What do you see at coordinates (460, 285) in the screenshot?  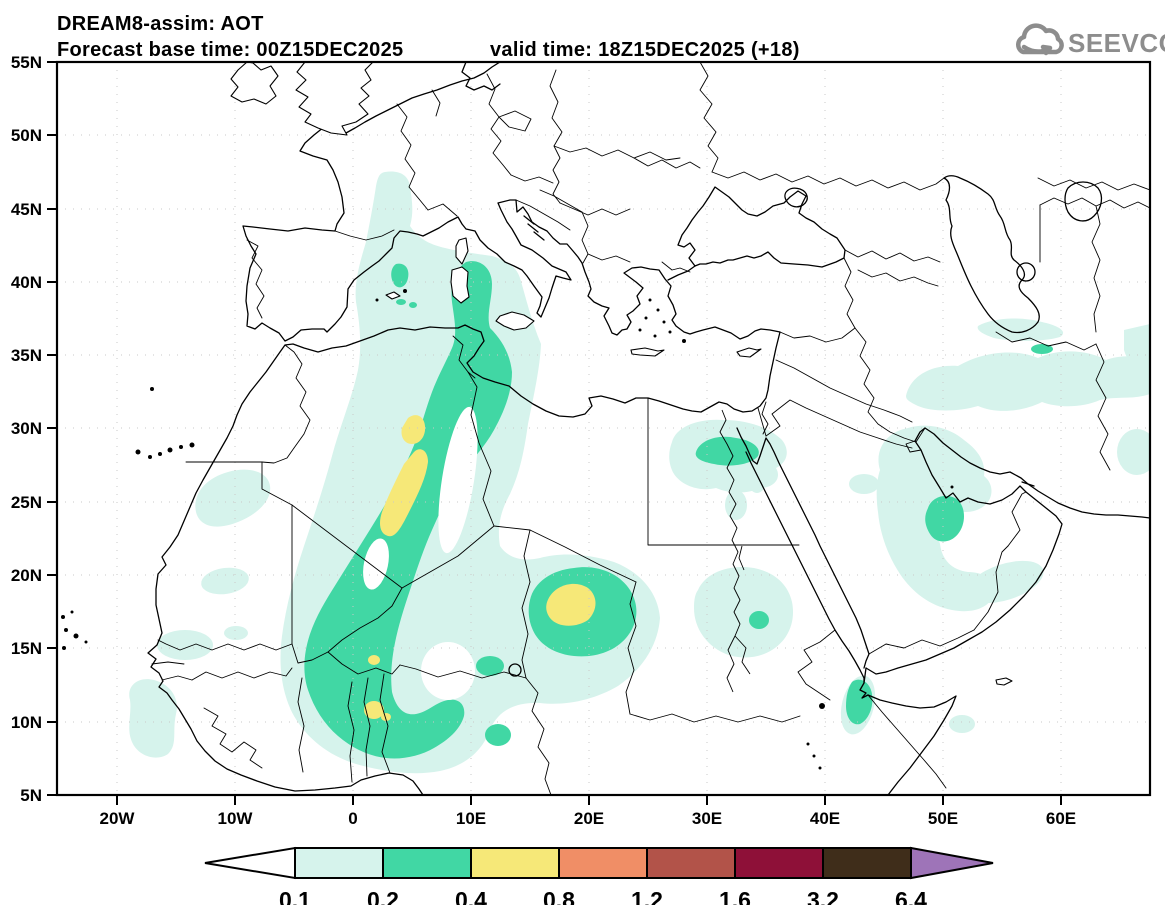 I see `sardinia-island` at bounding box center [460, 285].